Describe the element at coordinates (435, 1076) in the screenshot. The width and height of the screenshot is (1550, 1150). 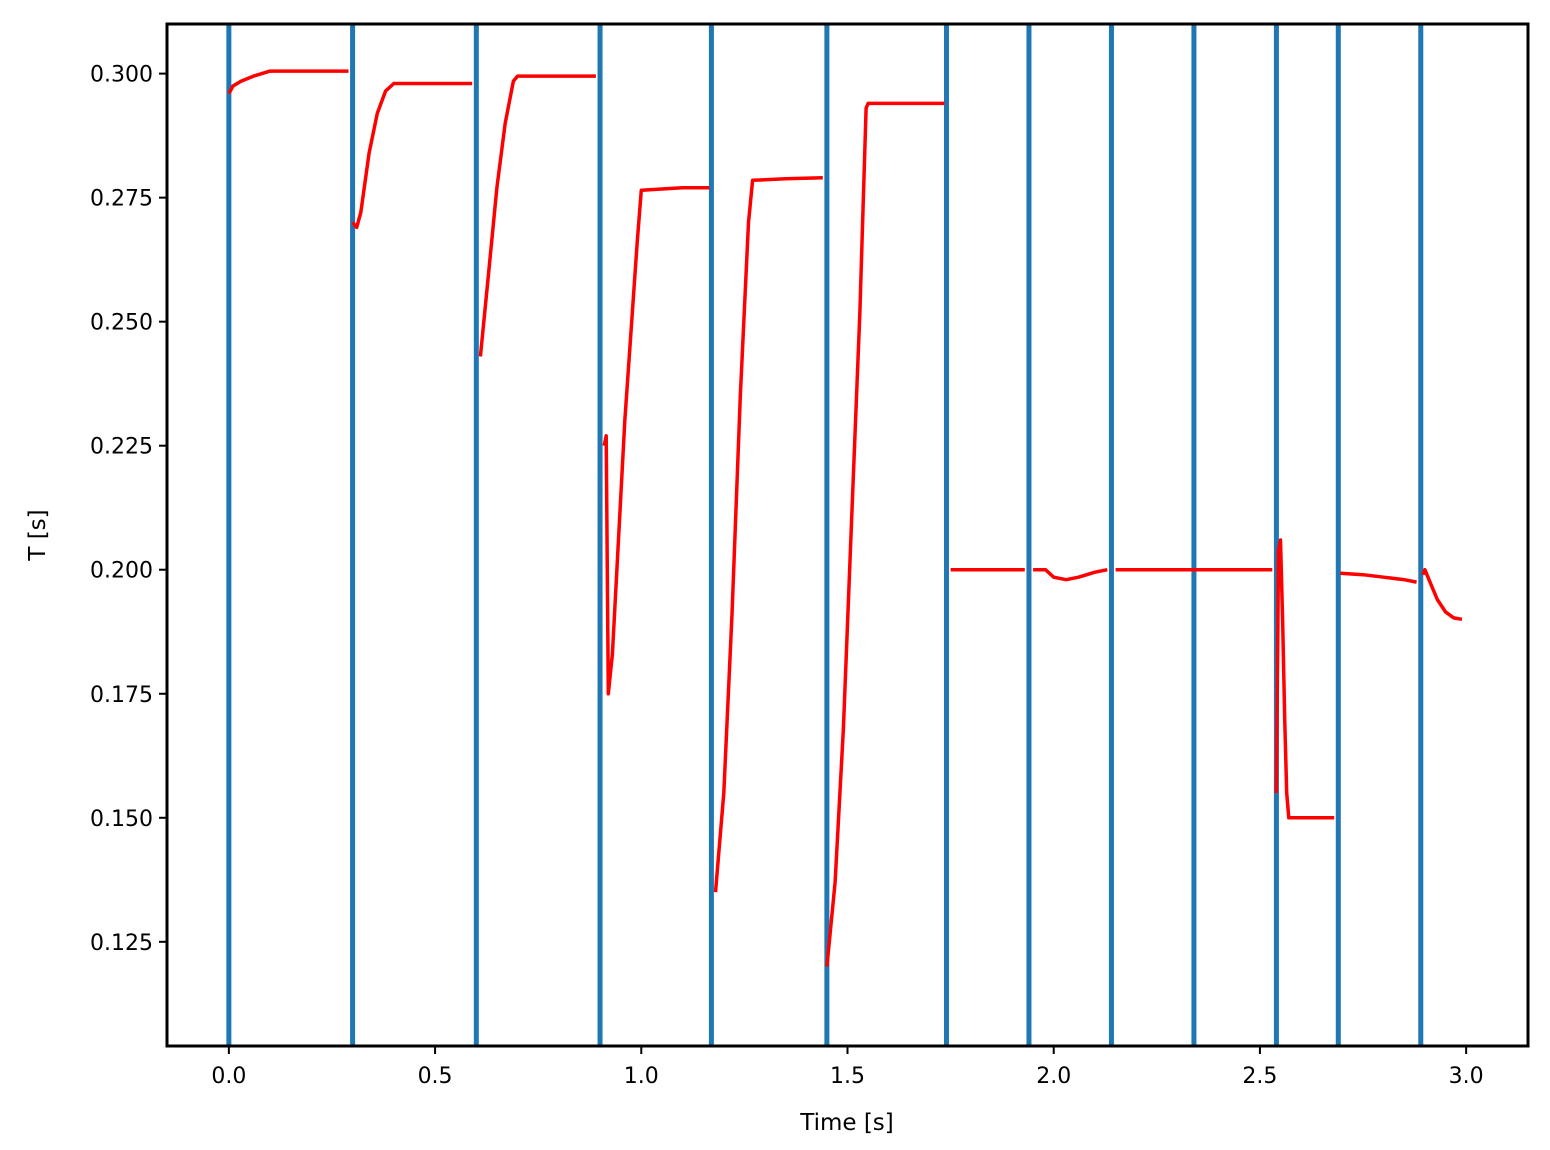
I see `x-tick-label: 0.5` at that location.